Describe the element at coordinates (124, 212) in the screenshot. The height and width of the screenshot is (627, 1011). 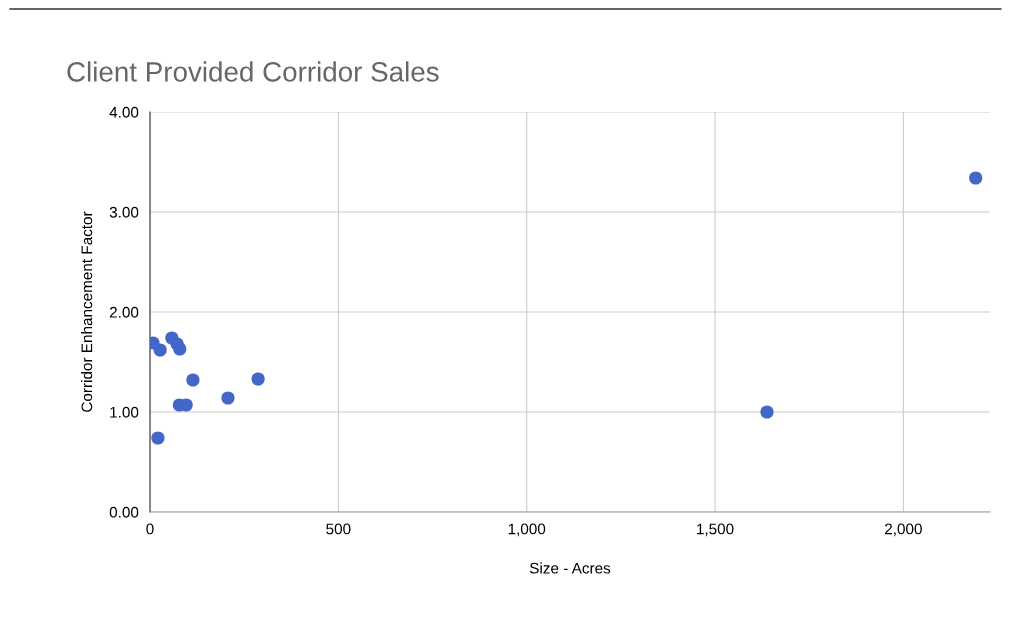
I see `y-tick-label: 3.00` at that location.